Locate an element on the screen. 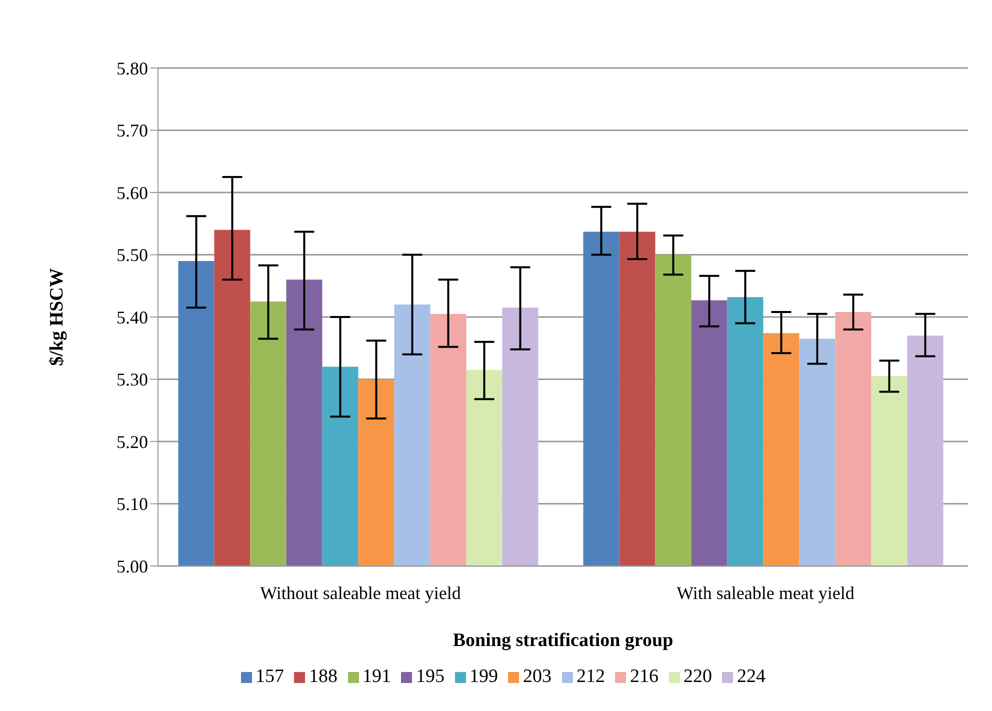  legend-label: 195 is located at coordinates (430, 676).